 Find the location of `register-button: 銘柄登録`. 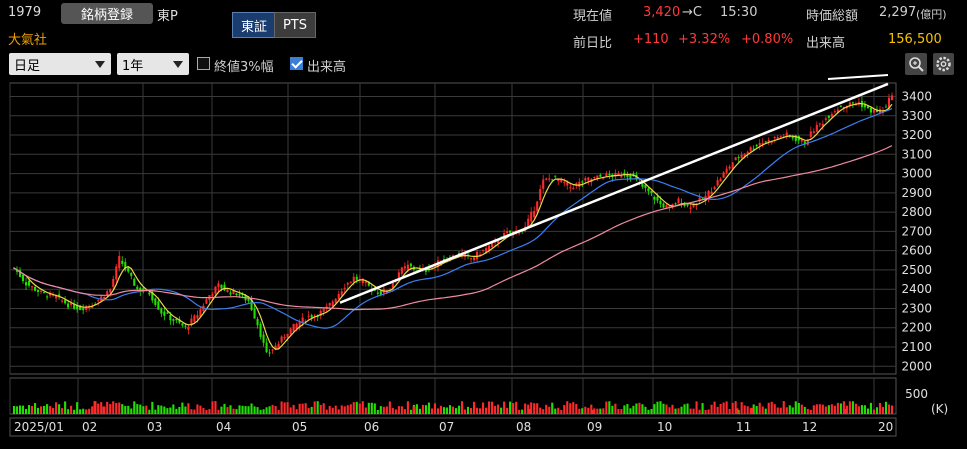

register-button: 銘柄登録 is located at coordinates (107, 13).